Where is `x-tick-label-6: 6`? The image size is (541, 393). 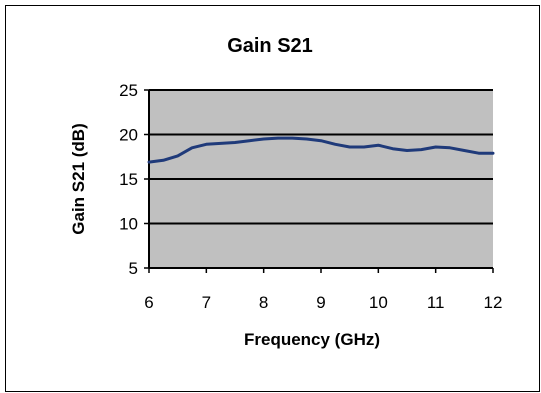 x-tick-label-6: 6 is located at coordinates (148, 302).